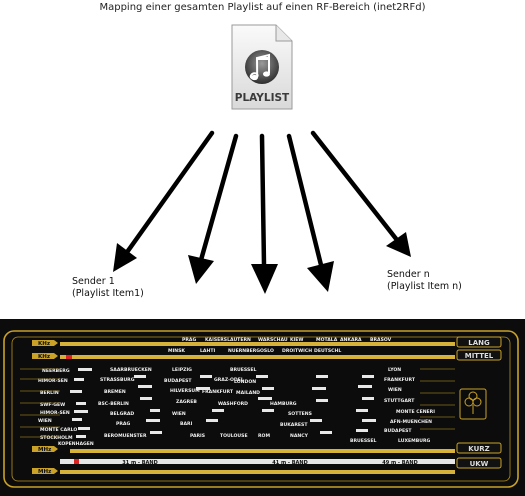  Describe the element at coordinates (76, 444) in the screenshot. I see `station-label: KOPENHAGEN` at that location.